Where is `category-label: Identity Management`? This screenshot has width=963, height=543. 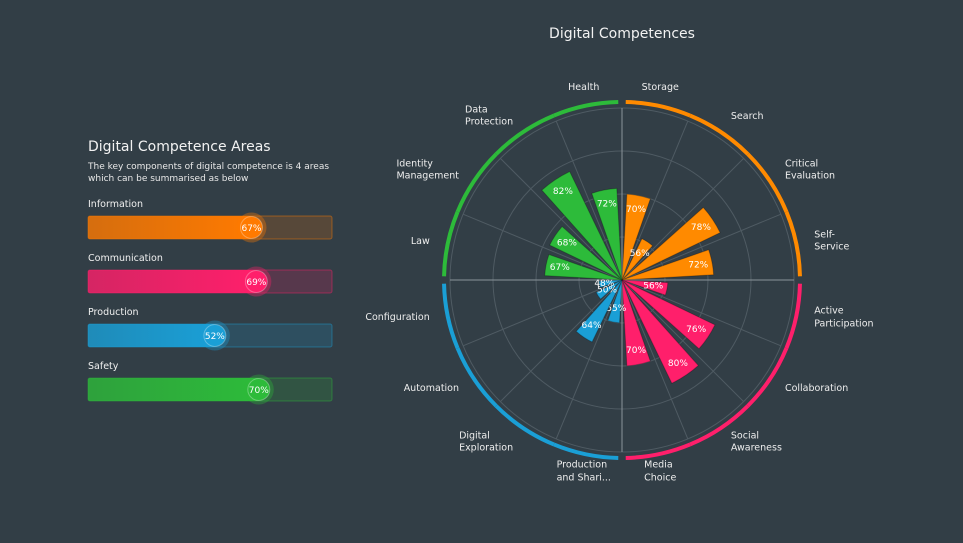
category-label: Identity Management is located at coordinates (428, 170).